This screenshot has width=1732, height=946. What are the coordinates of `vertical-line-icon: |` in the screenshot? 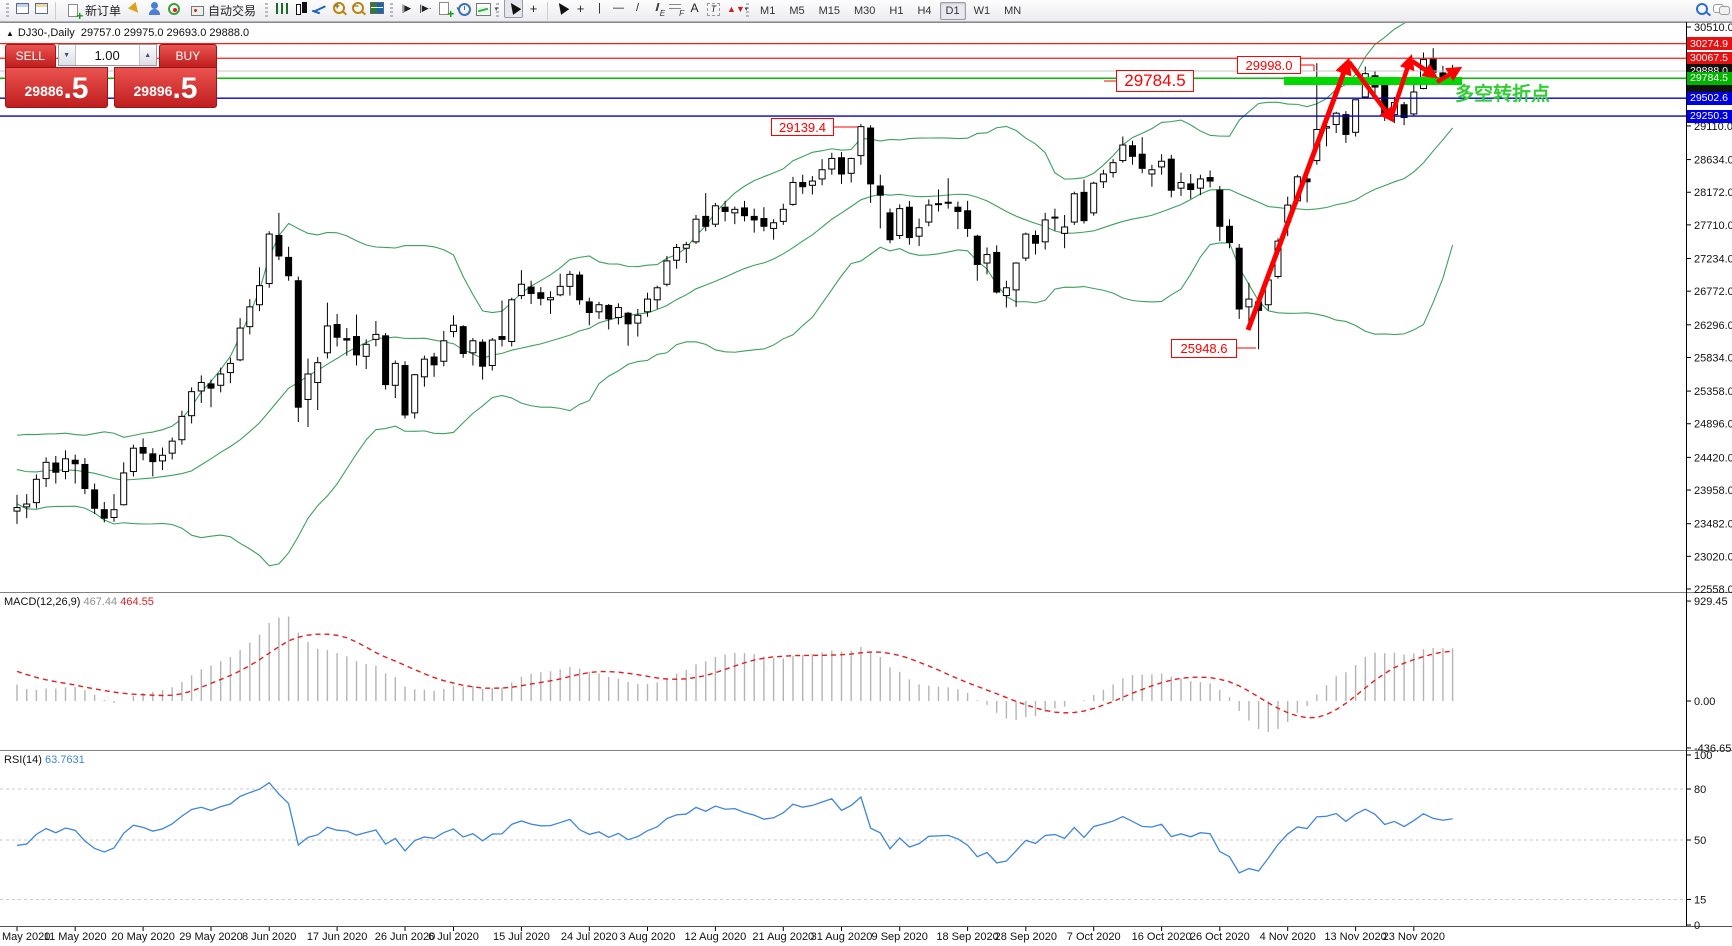 It's located at (599, 8).